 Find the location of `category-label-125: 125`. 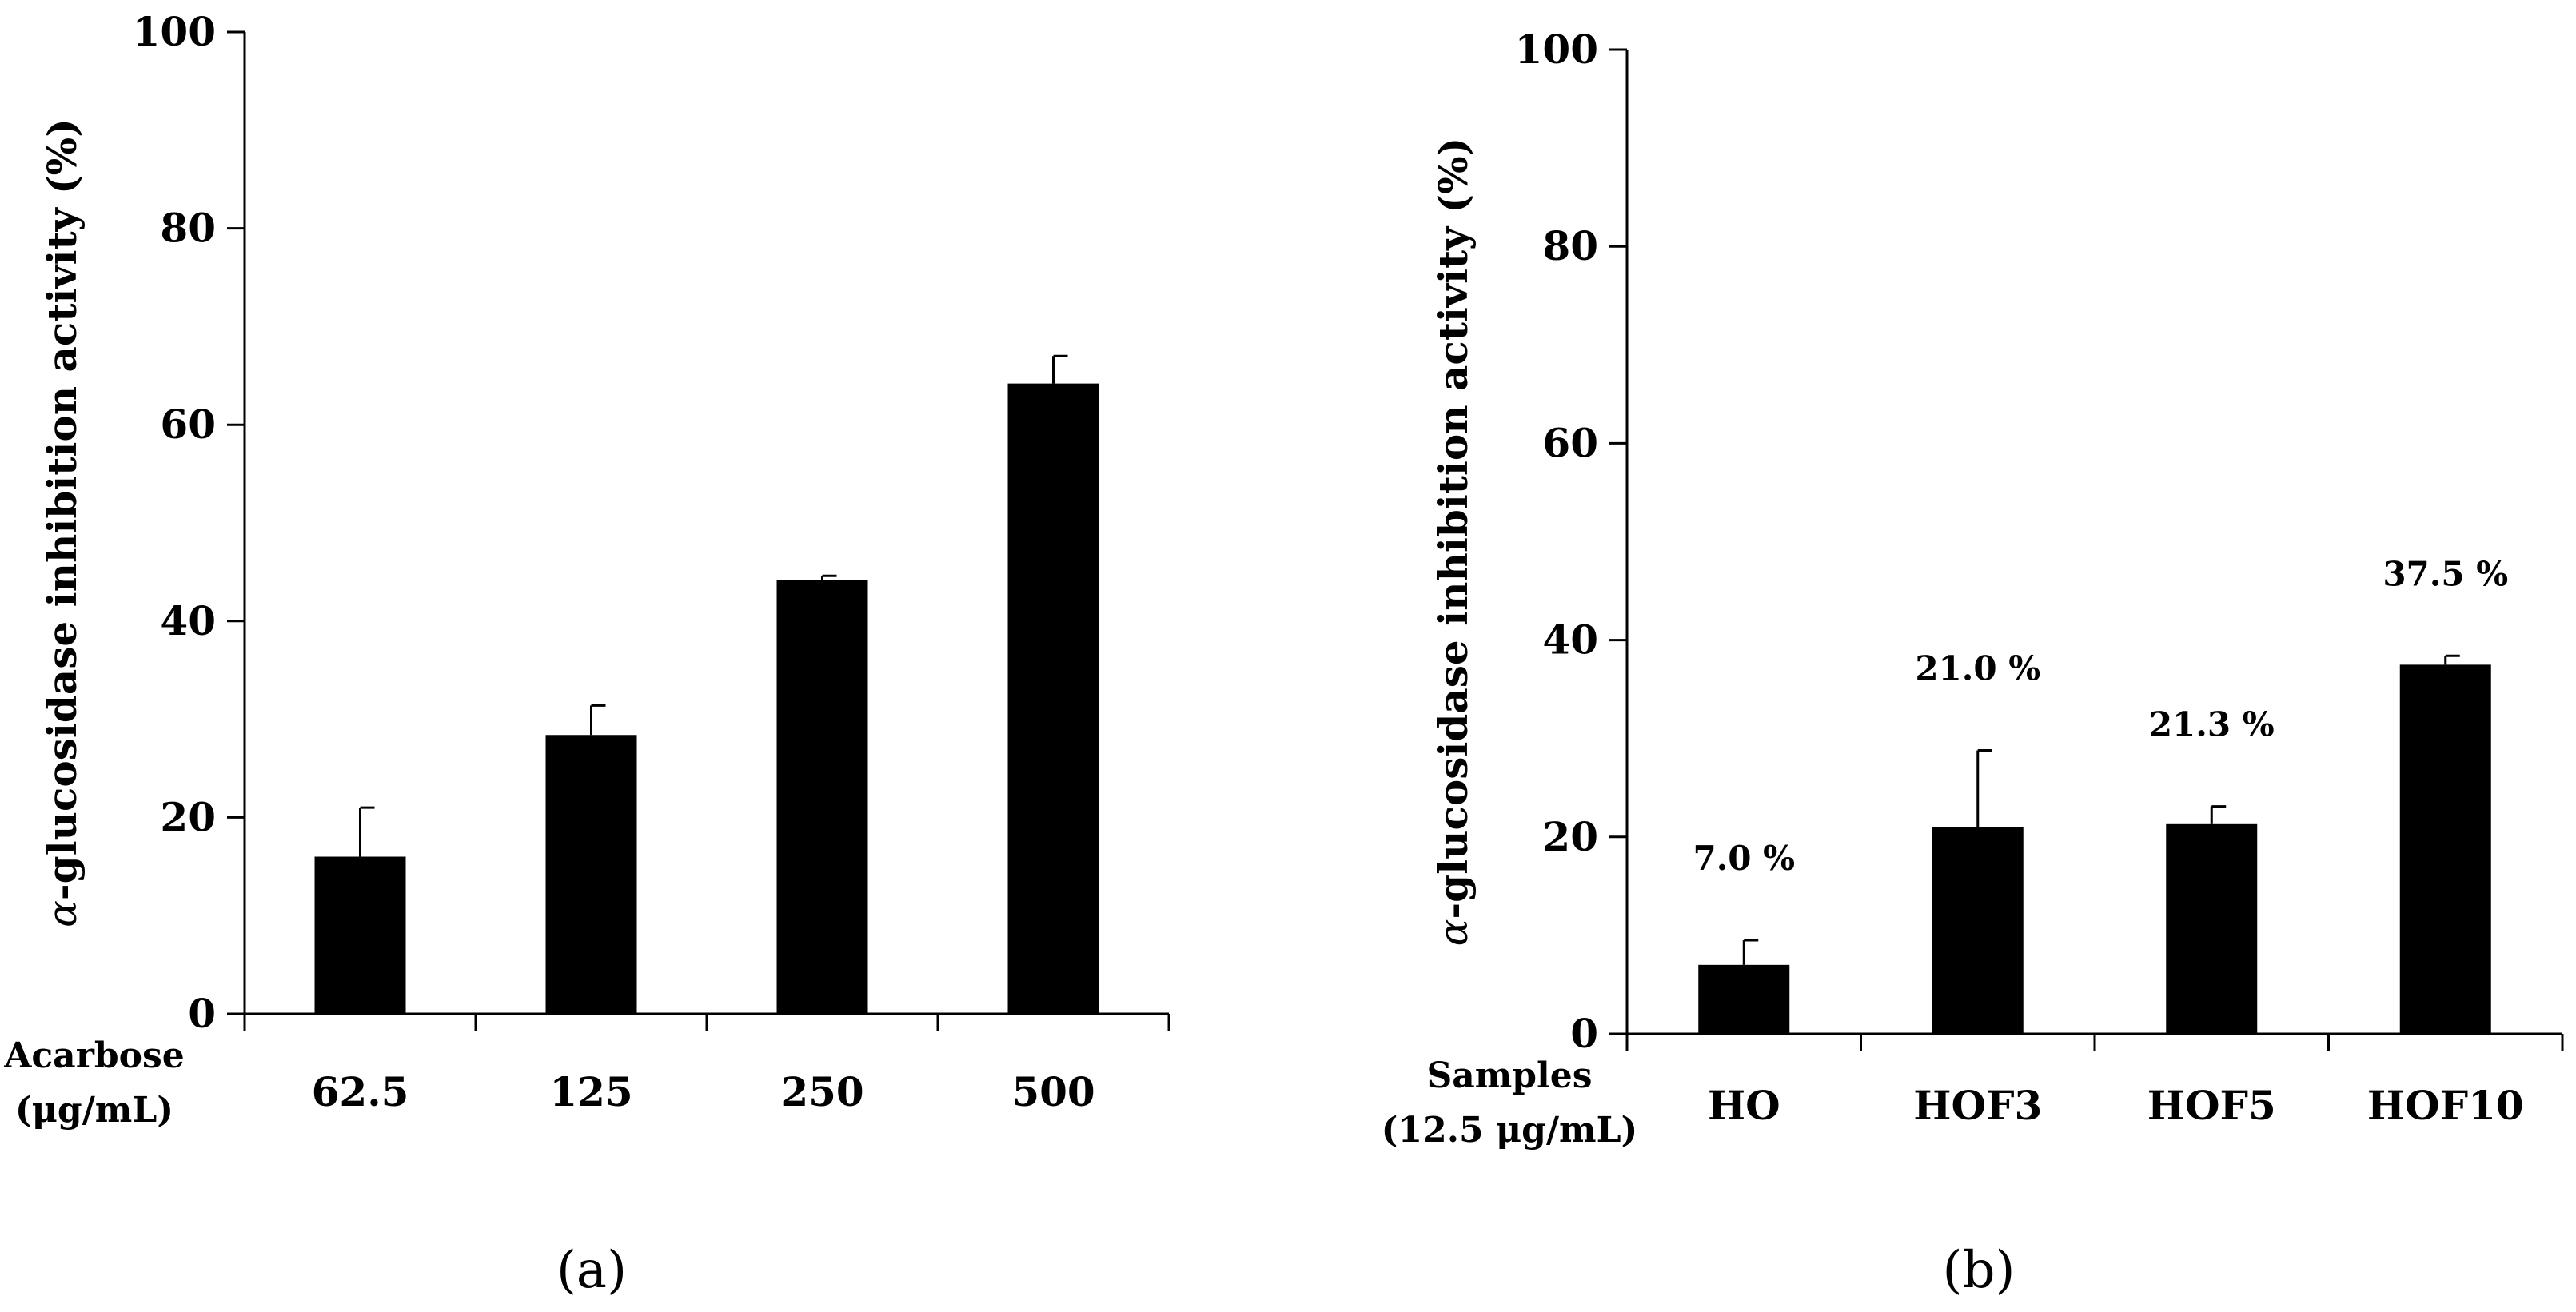

category-label-125: 125 is located at coordinates (590, 1091).